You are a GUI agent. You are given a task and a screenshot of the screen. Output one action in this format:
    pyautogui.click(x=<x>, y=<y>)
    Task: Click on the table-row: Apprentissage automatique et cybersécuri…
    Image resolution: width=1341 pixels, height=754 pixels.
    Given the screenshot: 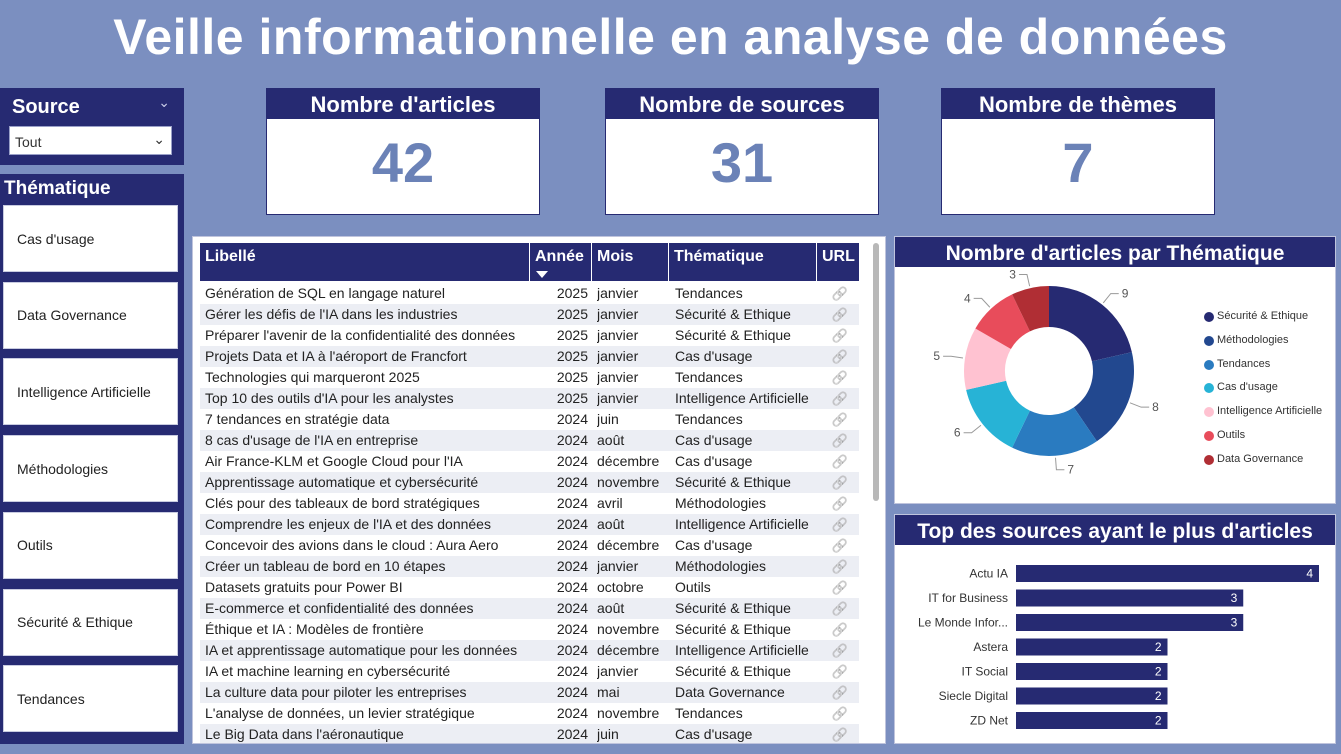 What is the action you would take?
    pyautogui.click(x=529, y=482)
    